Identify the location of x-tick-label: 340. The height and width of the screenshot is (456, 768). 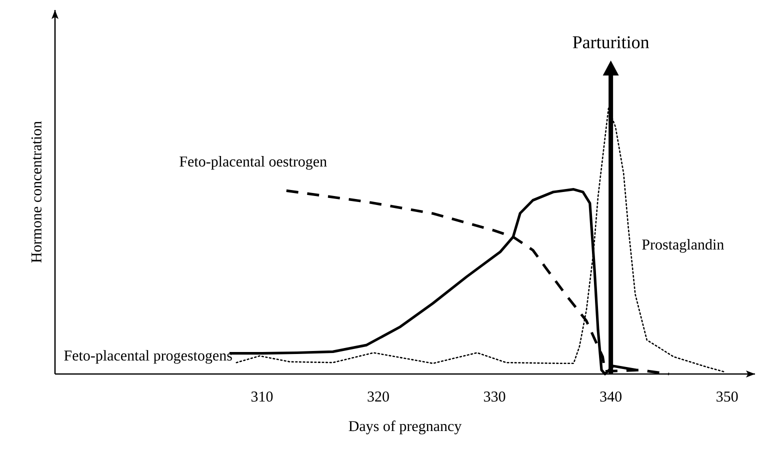
(611, 397).